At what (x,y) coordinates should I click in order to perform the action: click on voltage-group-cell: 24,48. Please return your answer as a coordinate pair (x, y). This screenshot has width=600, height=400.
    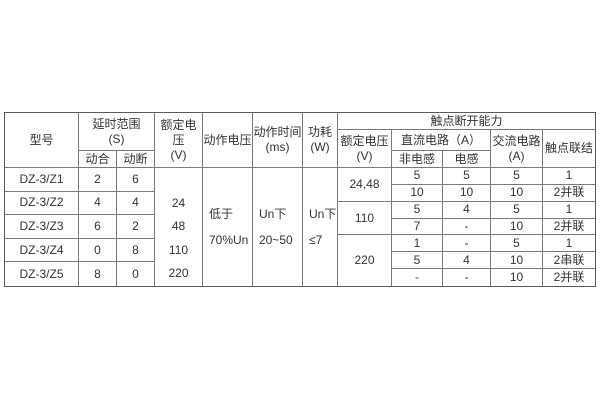
    Looking at the image, I should click on (365, 185).